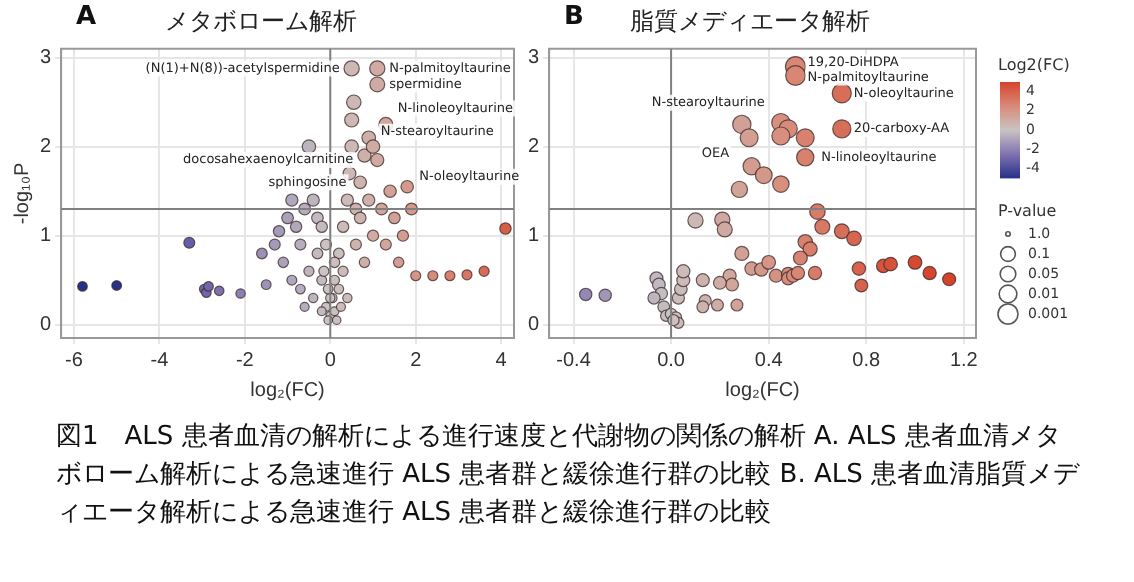 The width and height of the screenshot is (1134, 582). Describe the element at coordinates (330, 360) in the screenshot. I see `x-tick-label: 0` at that location.